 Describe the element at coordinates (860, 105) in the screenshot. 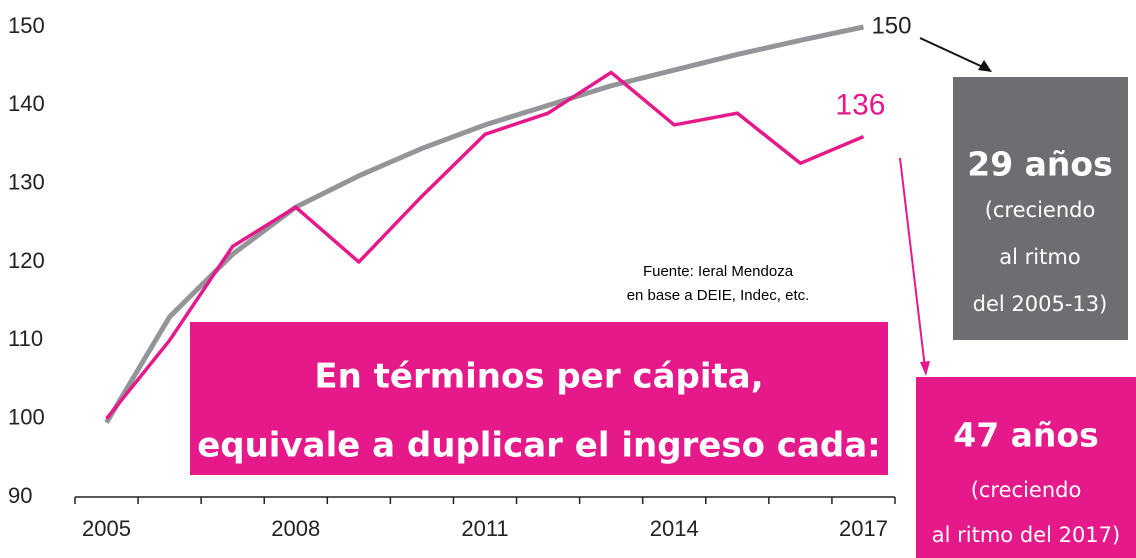

I see `value-label: 136` at that location.